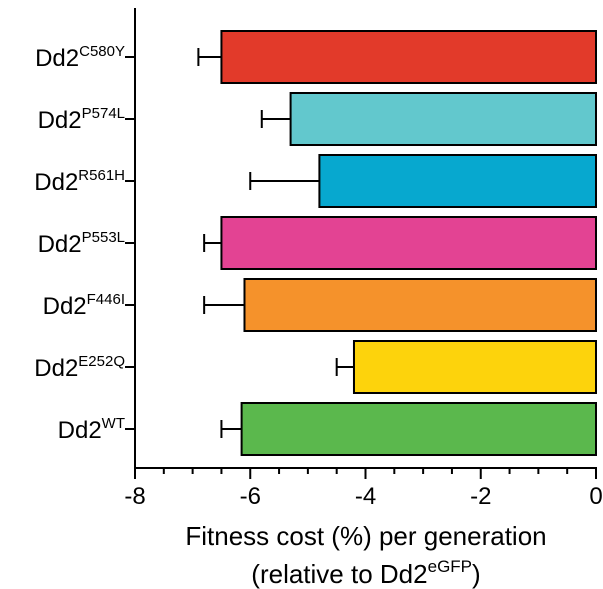  I want to click on x-axis-title-suffix: ), so click(476, 574).